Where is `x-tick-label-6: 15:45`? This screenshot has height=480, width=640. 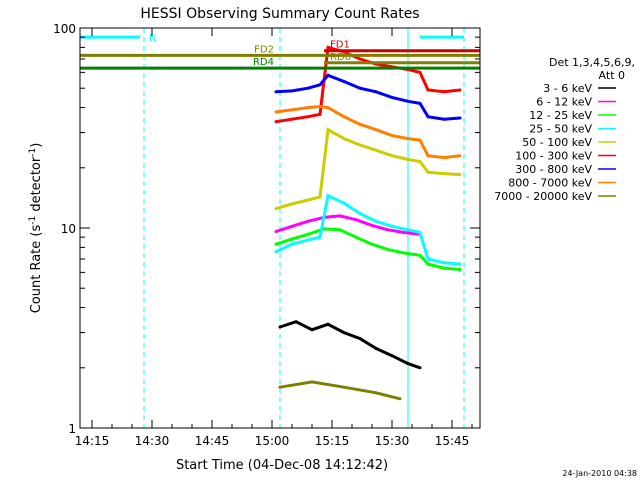 x-tick-label-6: 15:45 is located at coordinates (452, 441).